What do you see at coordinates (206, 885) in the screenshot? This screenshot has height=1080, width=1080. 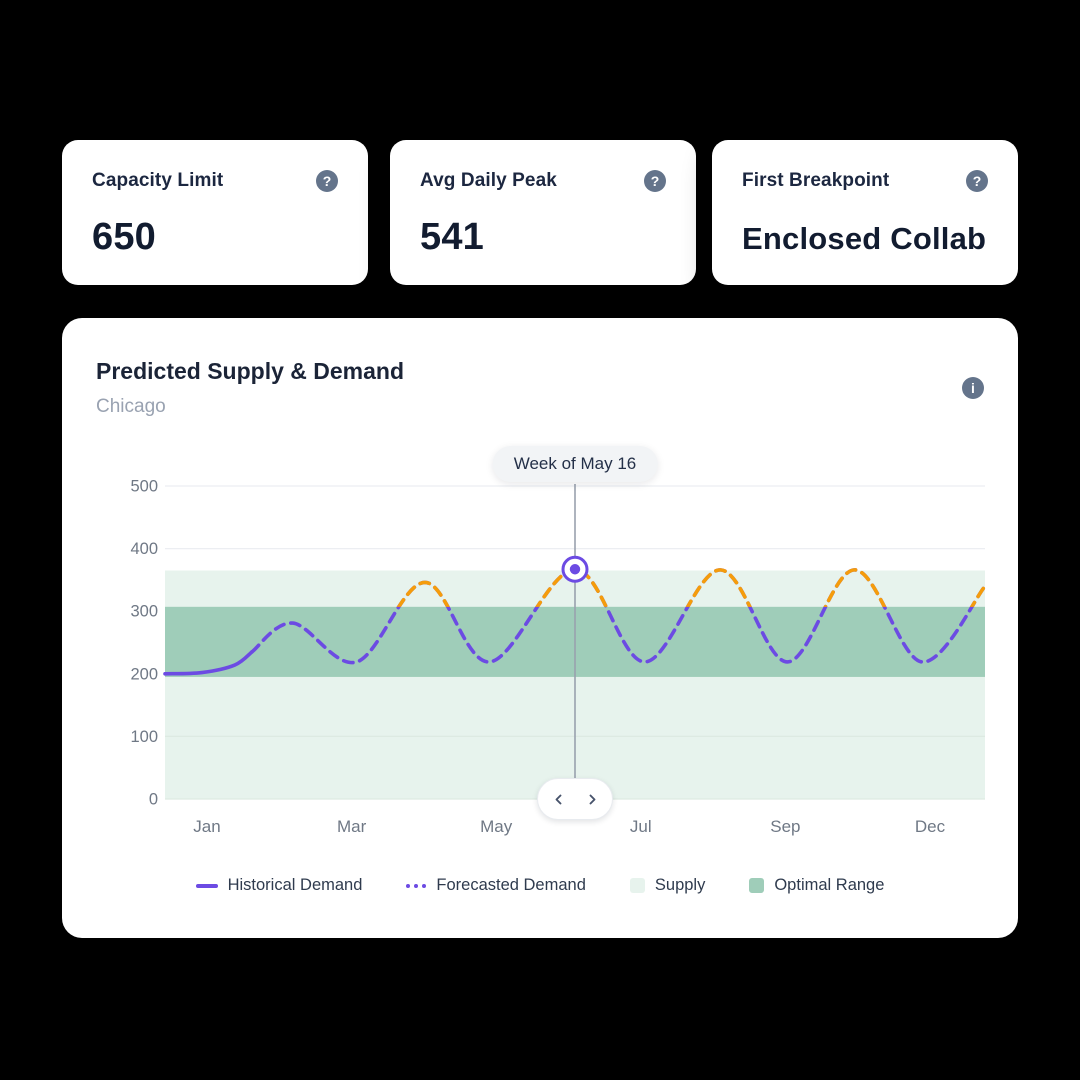 I see `solid-line-swatch-icon` at bounding box center [206, 885].